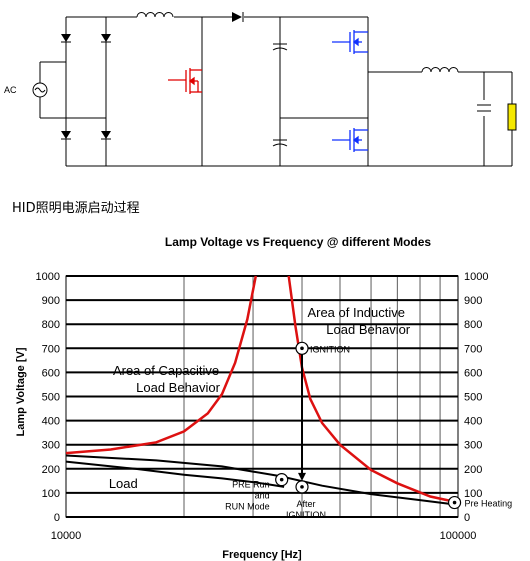  I want to click on region-annotation: Area of Capacitive, so click(166, 370).